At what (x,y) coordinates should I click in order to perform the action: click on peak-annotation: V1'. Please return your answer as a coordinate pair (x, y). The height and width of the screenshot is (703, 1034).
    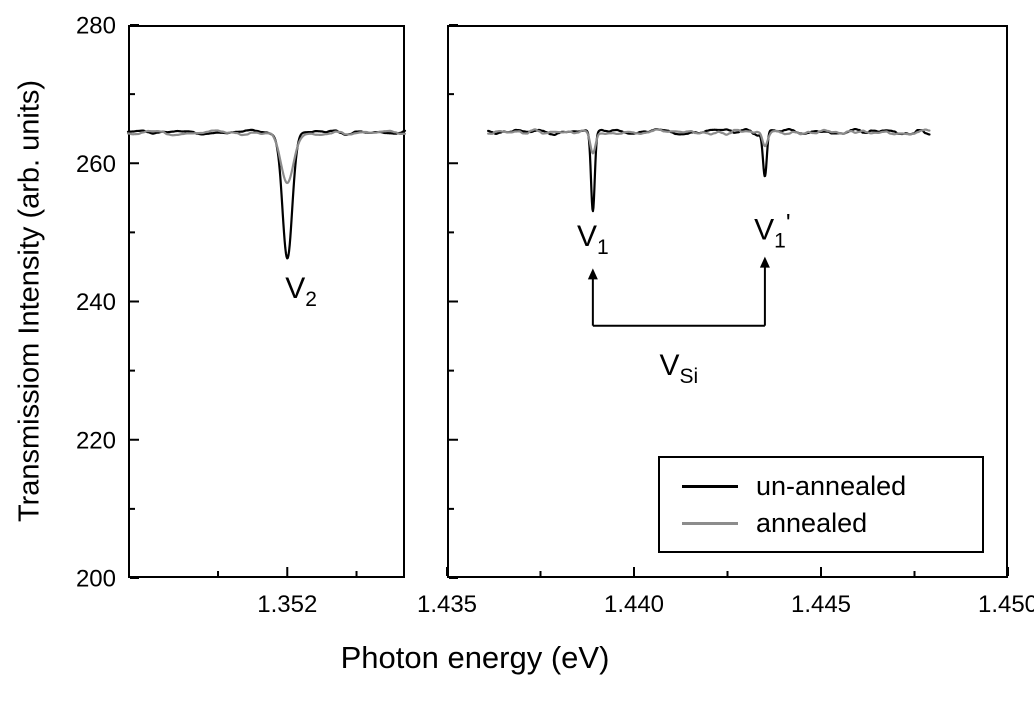
    Looking at the image, I should click on (772, 230).